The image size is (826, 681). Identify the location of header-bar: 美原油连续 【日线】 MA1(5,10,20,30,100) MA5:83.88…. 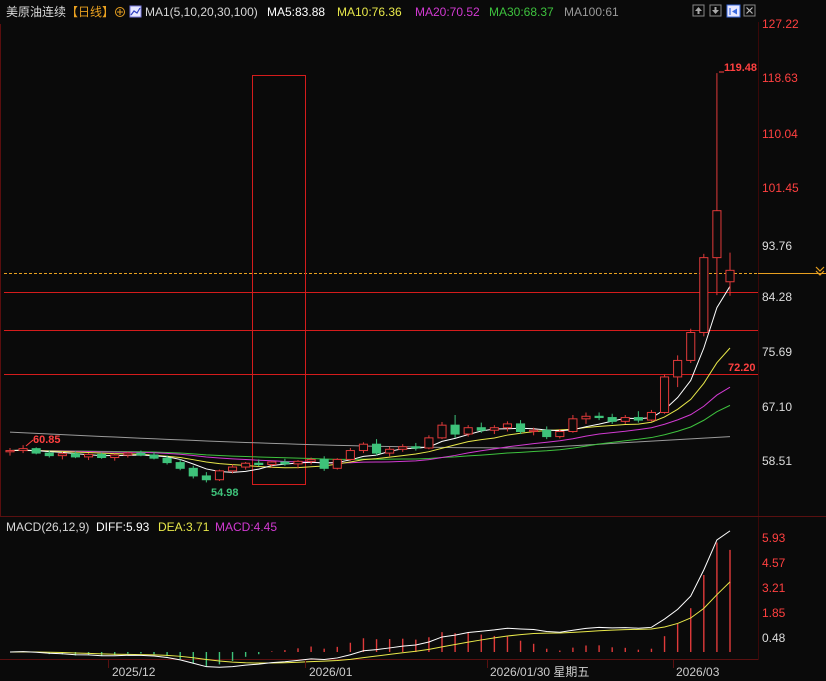
(381, 11).